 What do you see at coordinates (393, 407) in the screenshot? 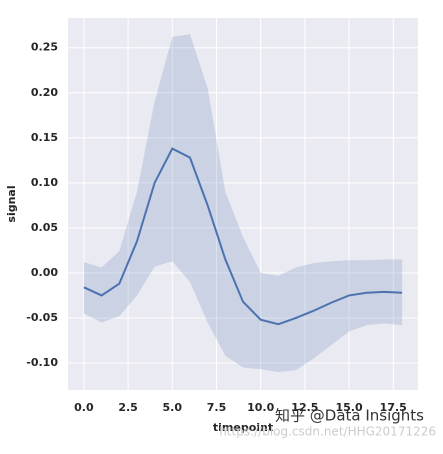
I see `x-tick-label: 17.5` at bounding box center [393, 407].